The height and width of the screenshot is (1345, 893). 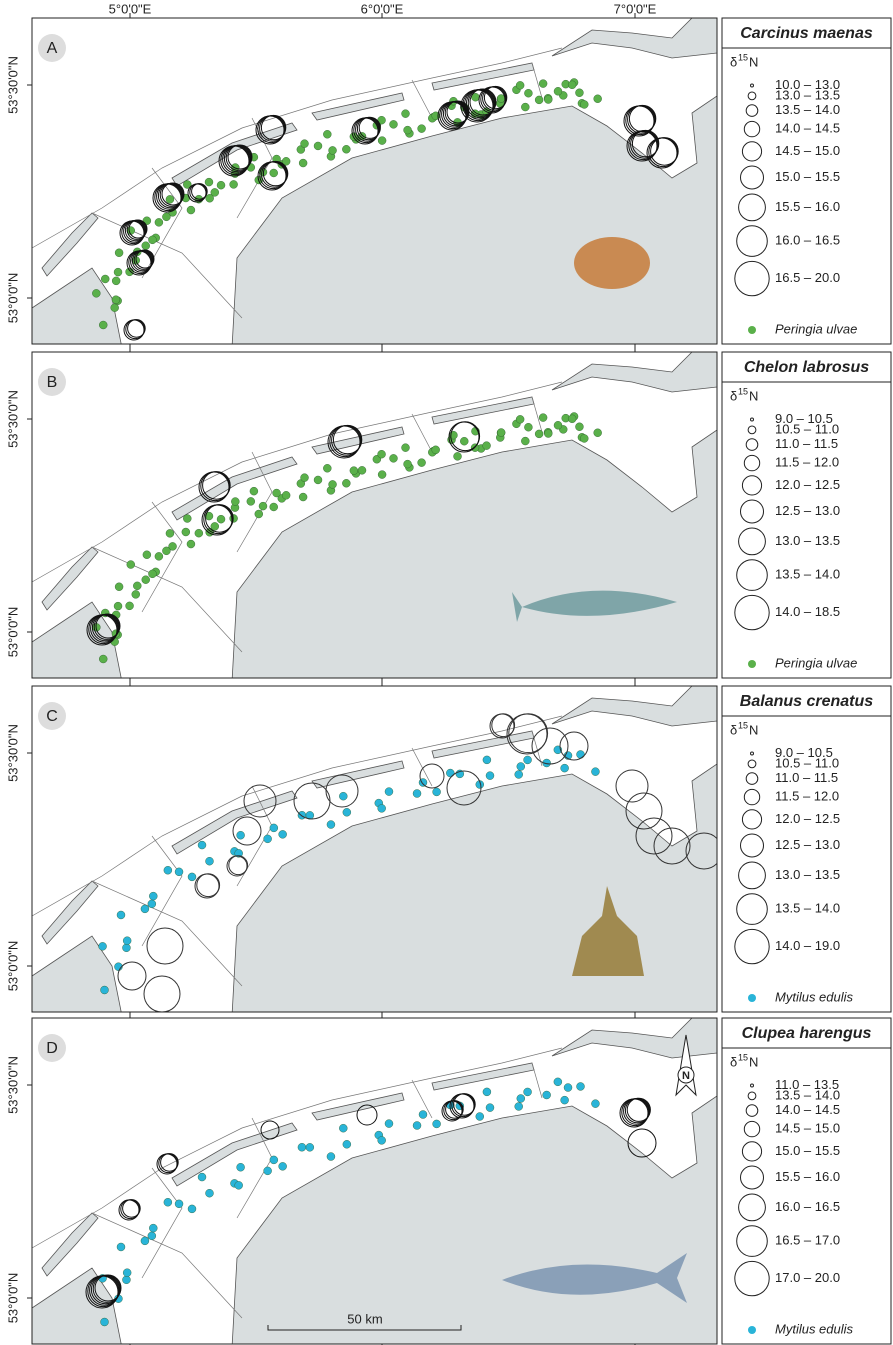 What do you see at coordinates (612, 263) in the screenshot?
I see `crab-illustration` at bounding box center [612, 263].